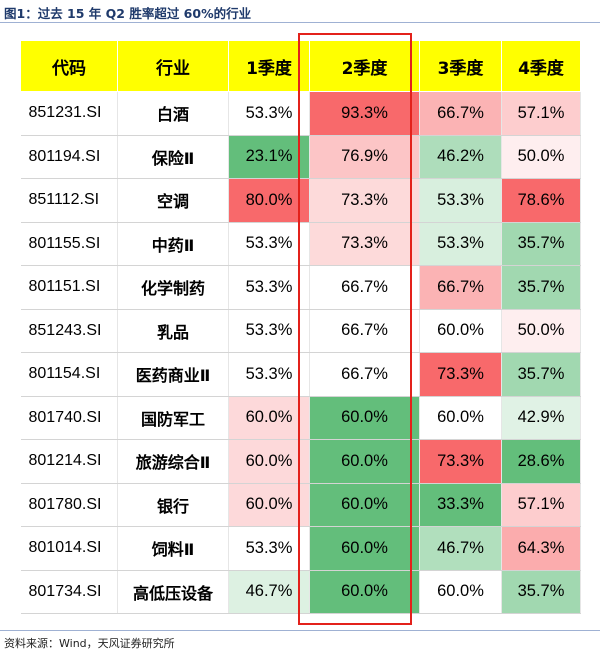  What do you see at coordinates (173, 418) in the screenshot?
I see `cell-industry: 国防军工` at bounding box center [173, 418].